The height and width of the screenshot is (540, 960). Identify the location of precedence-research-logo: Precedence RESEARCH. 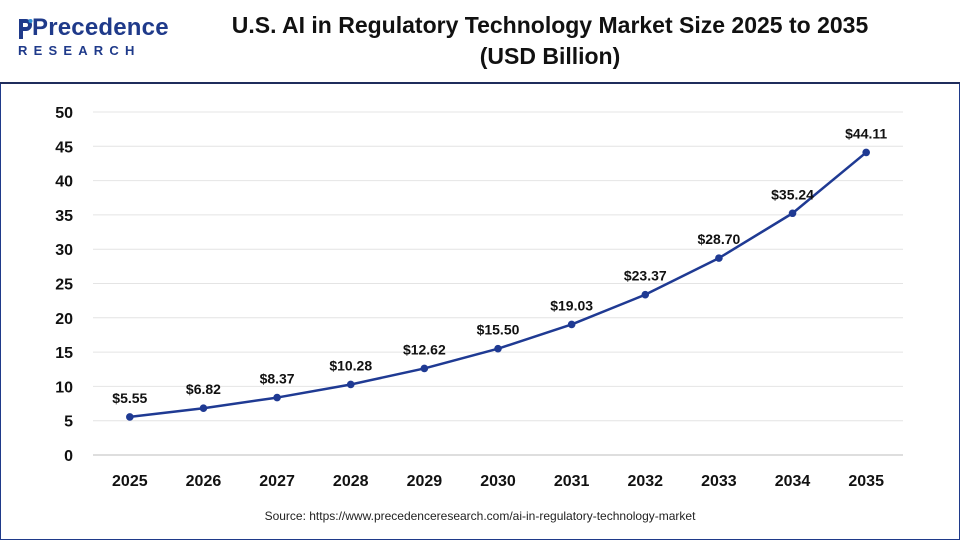
(92, 39).